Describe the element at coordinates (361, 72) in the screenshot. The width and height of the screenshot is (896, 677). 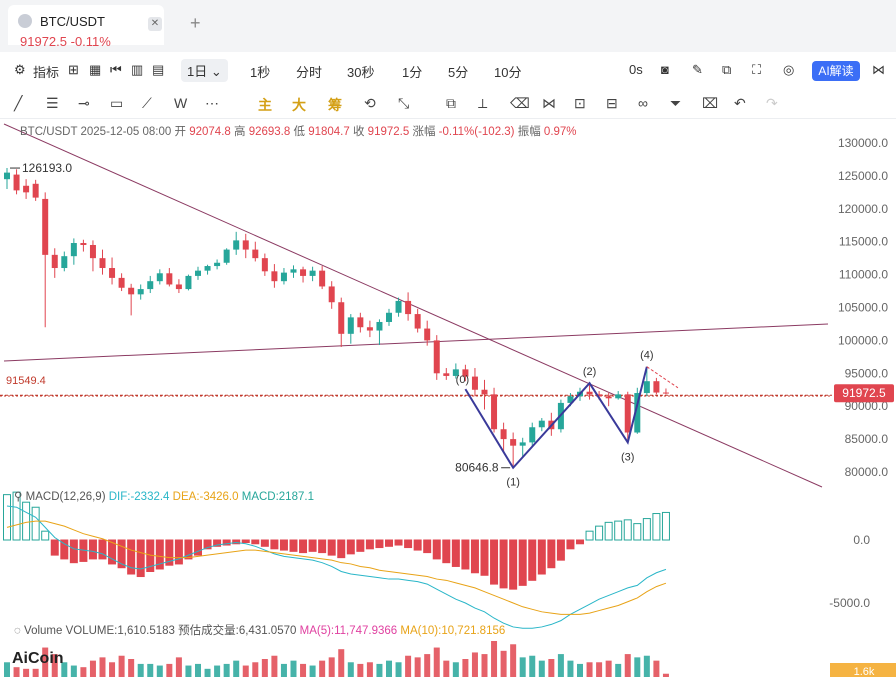
I see `interval-item: 30秒` at that location.